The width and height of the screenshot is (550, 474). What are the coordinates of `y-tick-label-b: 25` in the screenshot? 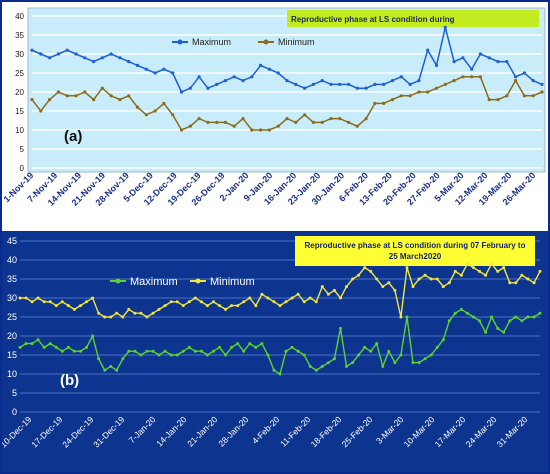 It's located at (12, 317).